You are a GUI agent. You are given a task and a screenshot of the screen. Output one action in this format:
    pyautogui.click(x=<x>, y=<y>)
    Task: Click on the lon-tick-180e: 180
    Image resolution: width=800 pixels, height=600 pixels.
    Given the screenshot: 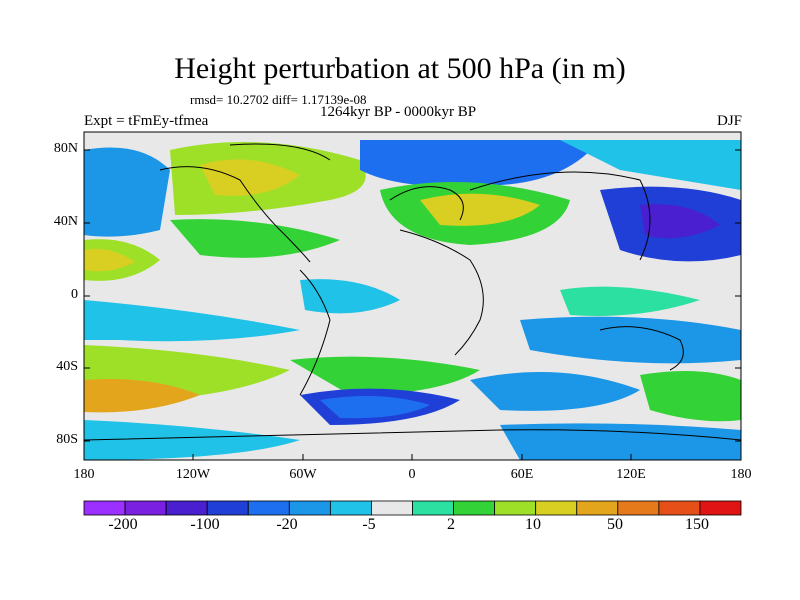 What is the action you would take?
    pyautogui.click(x=741, y=474)
    